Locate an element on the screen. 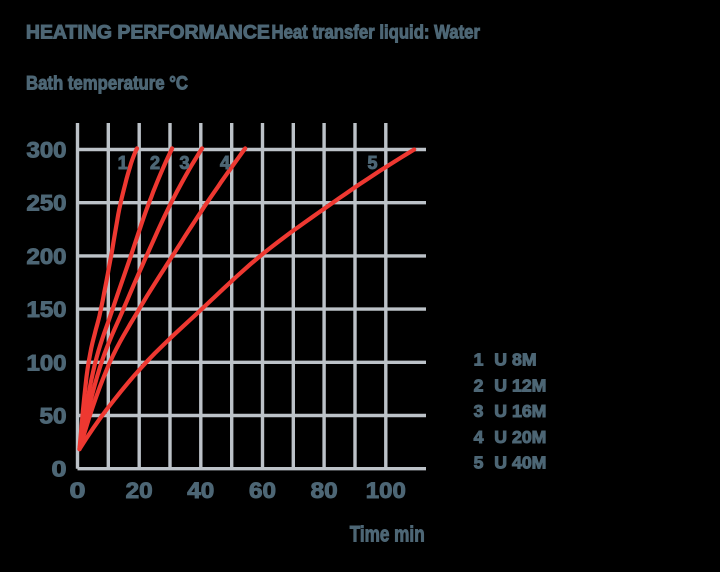 The width and height of the screenshot is (720, 572). svg-text: U 8M is located at coordinates (515, 360).